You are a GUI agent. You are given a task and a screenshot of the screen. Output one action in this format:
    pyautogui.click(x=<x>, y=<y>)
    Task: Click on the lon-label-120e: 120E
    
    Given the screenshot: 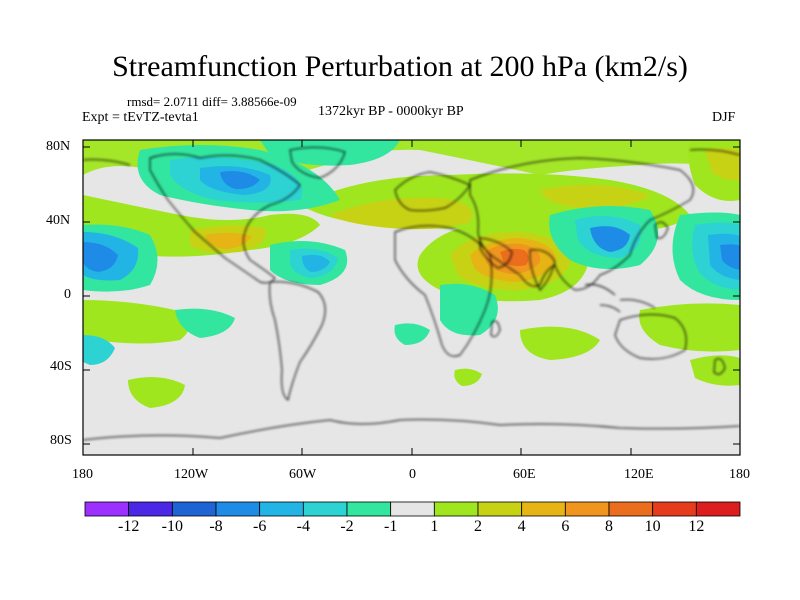 What is the action you would take?
    pyautogui.click(x=639, y=474)
    